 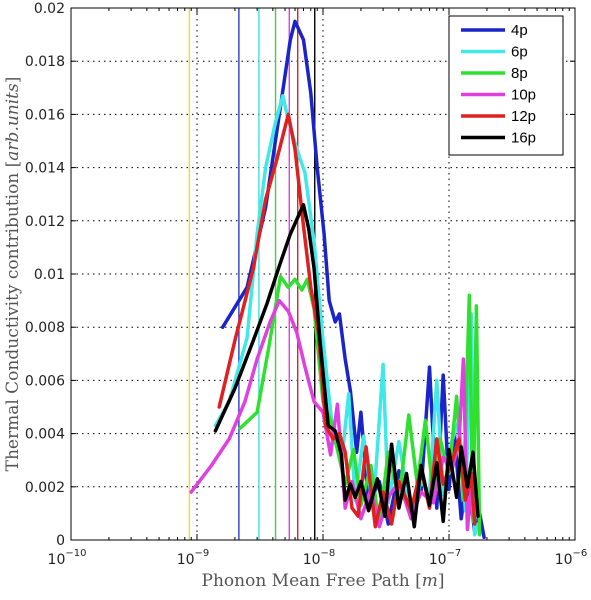 What do you see at coordinates (445, 558) in the screenshot?
I see `x-tick-label: 10⁻⁷` at bounding box center [445, 558].